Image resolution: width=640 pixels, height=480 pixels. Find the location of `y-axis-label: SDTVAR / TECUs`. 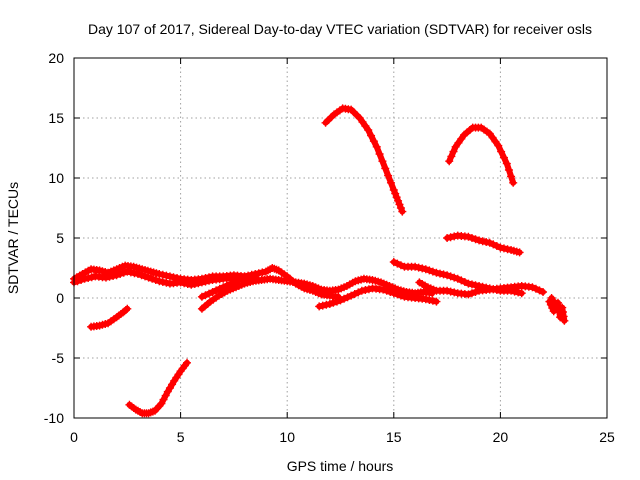

y-axis-label: SDTVAR / TECUs is located at coordinates (13, 238).